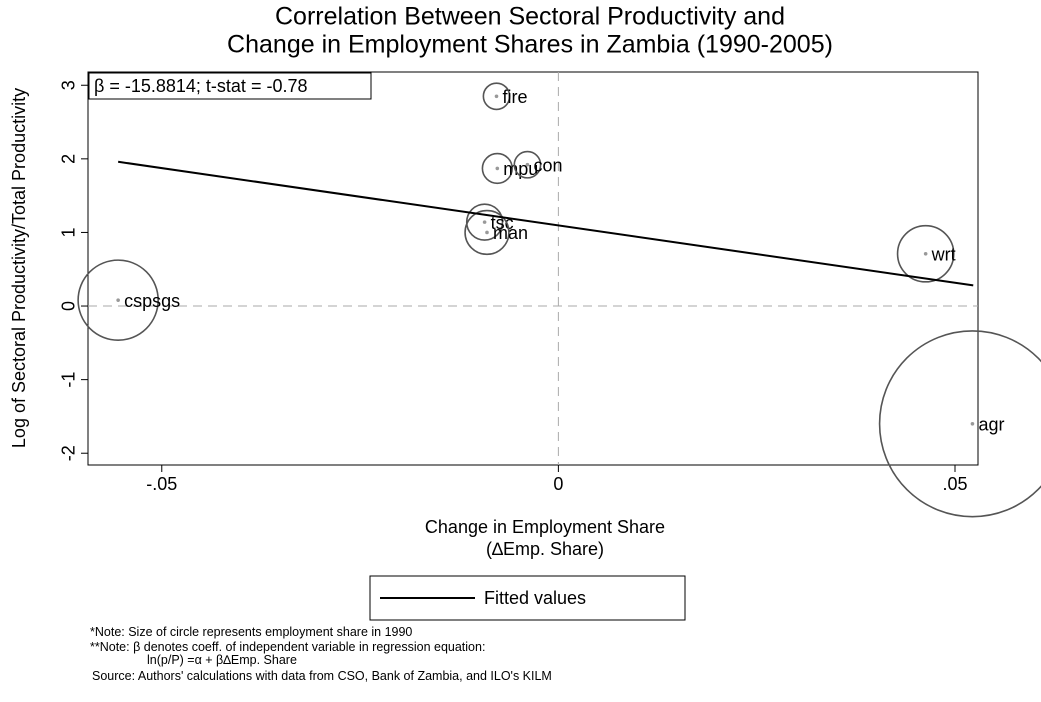 The width and height of the screenshot is (1041, 702). What do you see at coordinates (547, 165) in the screenshot?
I see `point-label: con` at bounding box center [547, 165].